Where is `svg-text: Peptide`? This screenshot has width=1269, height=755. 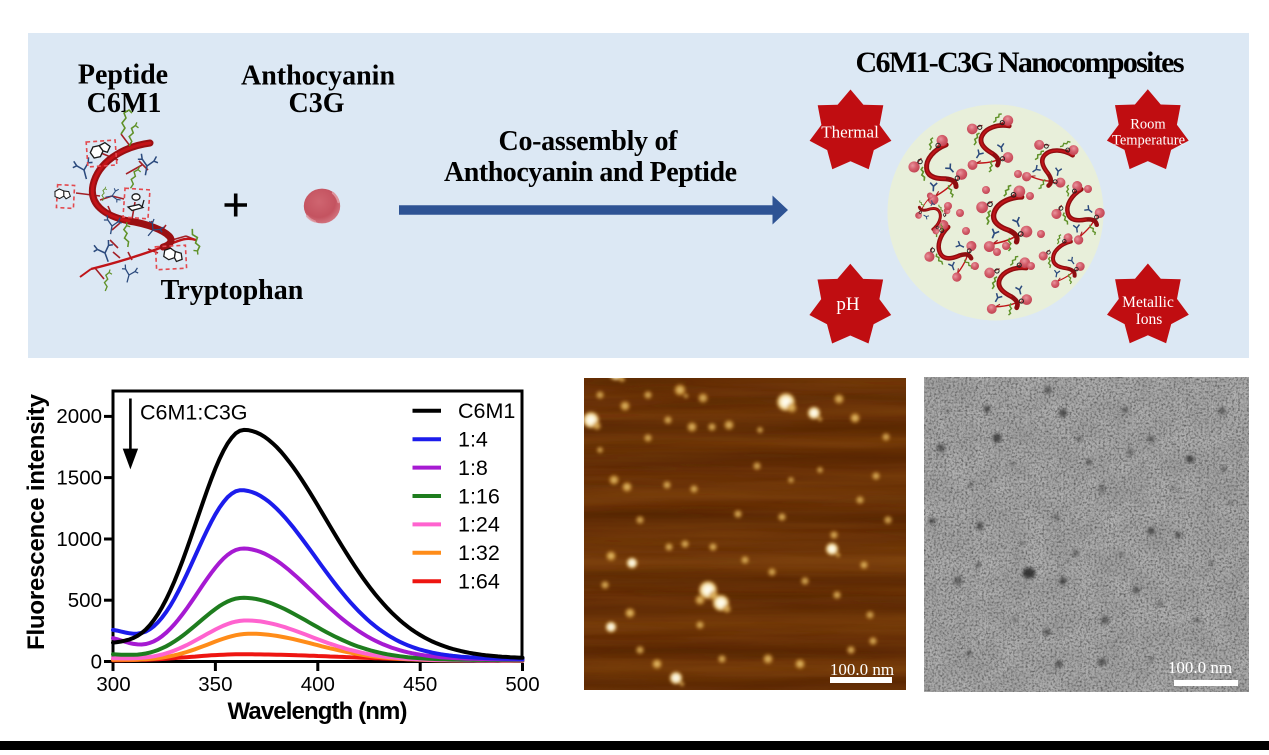 svg-text: Peptide is located at coordinates (123, 75).